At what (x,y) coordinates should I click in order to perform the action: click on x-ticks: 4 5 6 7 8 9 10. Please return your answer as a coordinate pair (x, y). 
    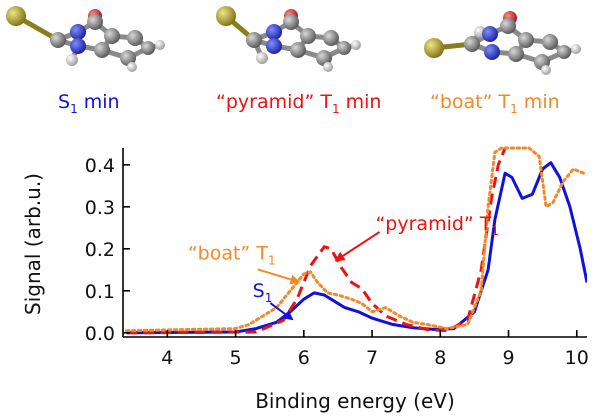
    Looking at the image, I should click on (375, 349).